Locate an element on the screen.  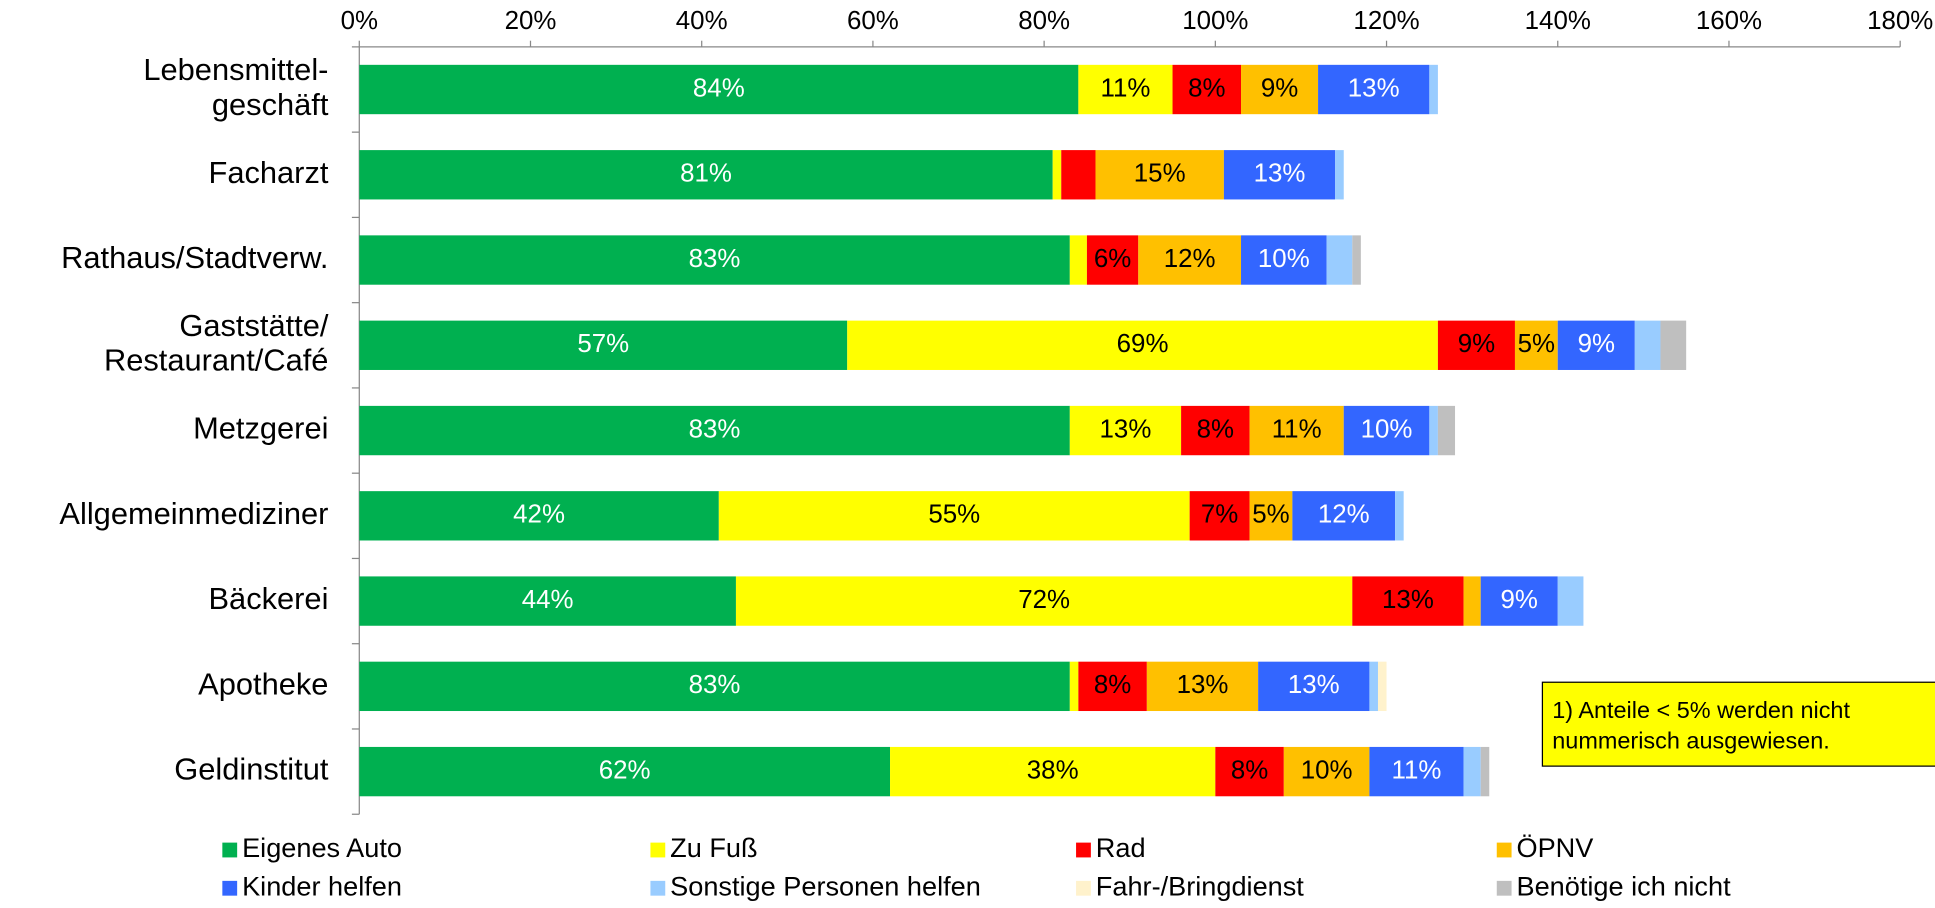
x-tick-label: 180% is located at coordinates (1900, 21).